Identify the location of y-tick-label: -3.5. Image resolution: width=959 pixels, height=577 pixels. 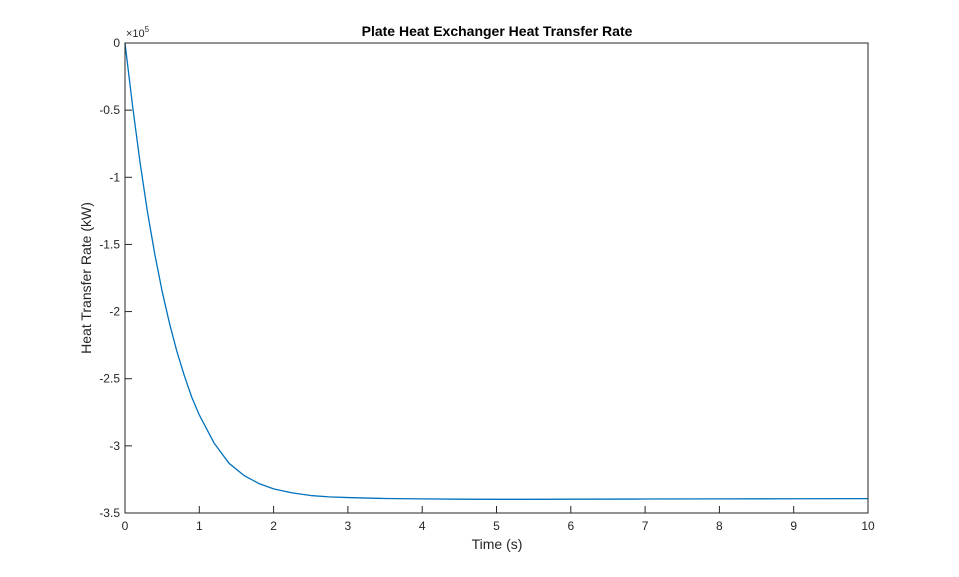
(109, 513).